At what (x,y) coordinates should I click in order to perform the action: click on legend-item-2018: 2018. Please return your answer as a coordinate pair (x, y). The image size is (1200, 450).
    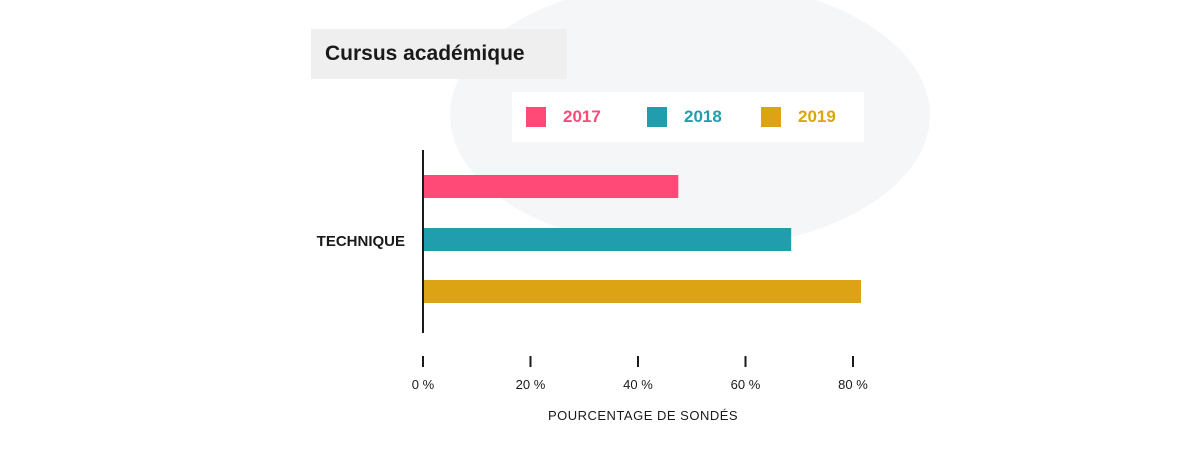
    Looking at the image, I should click on (684, 117).